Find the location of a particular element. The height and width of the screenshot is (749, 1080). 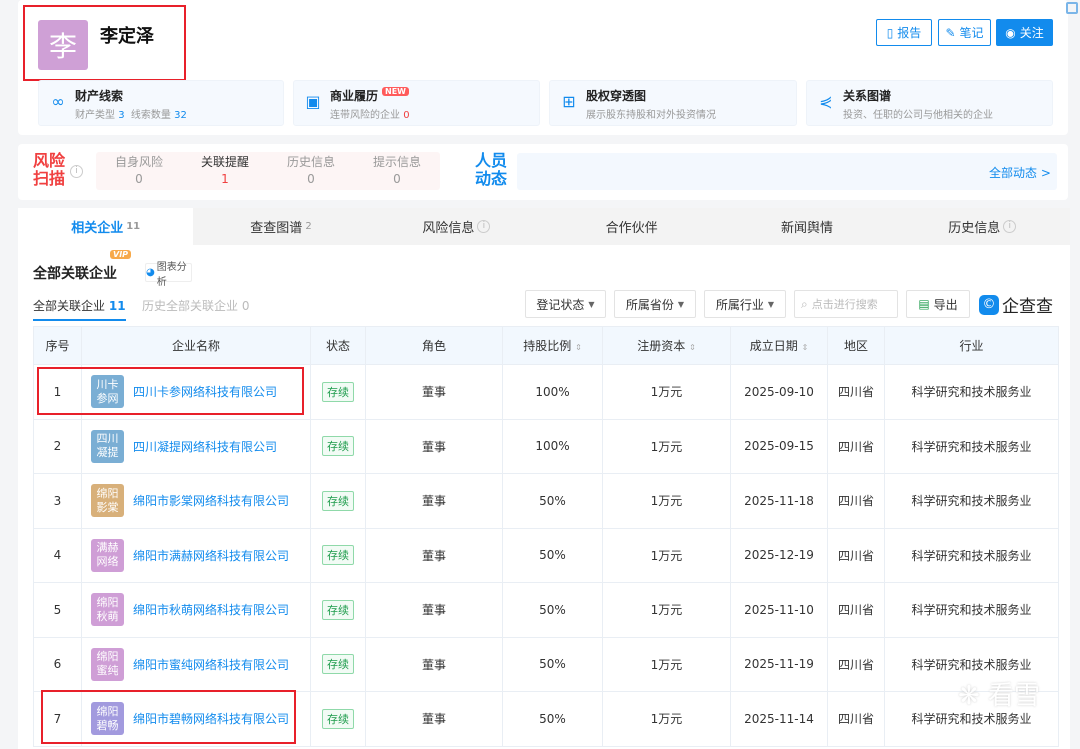

feature-sub: 财产类型 3 线索数量 32 is located at coordinates (131, 115).